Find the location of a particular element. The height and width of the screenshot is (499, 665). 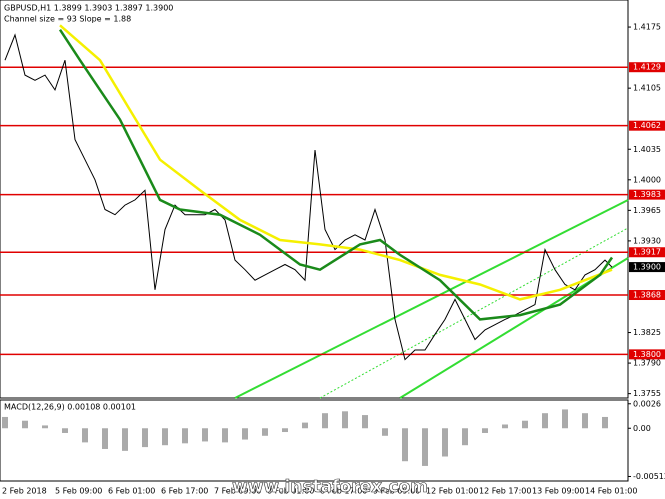

level-label: 1.3917 is located at coordinates (647, 252).